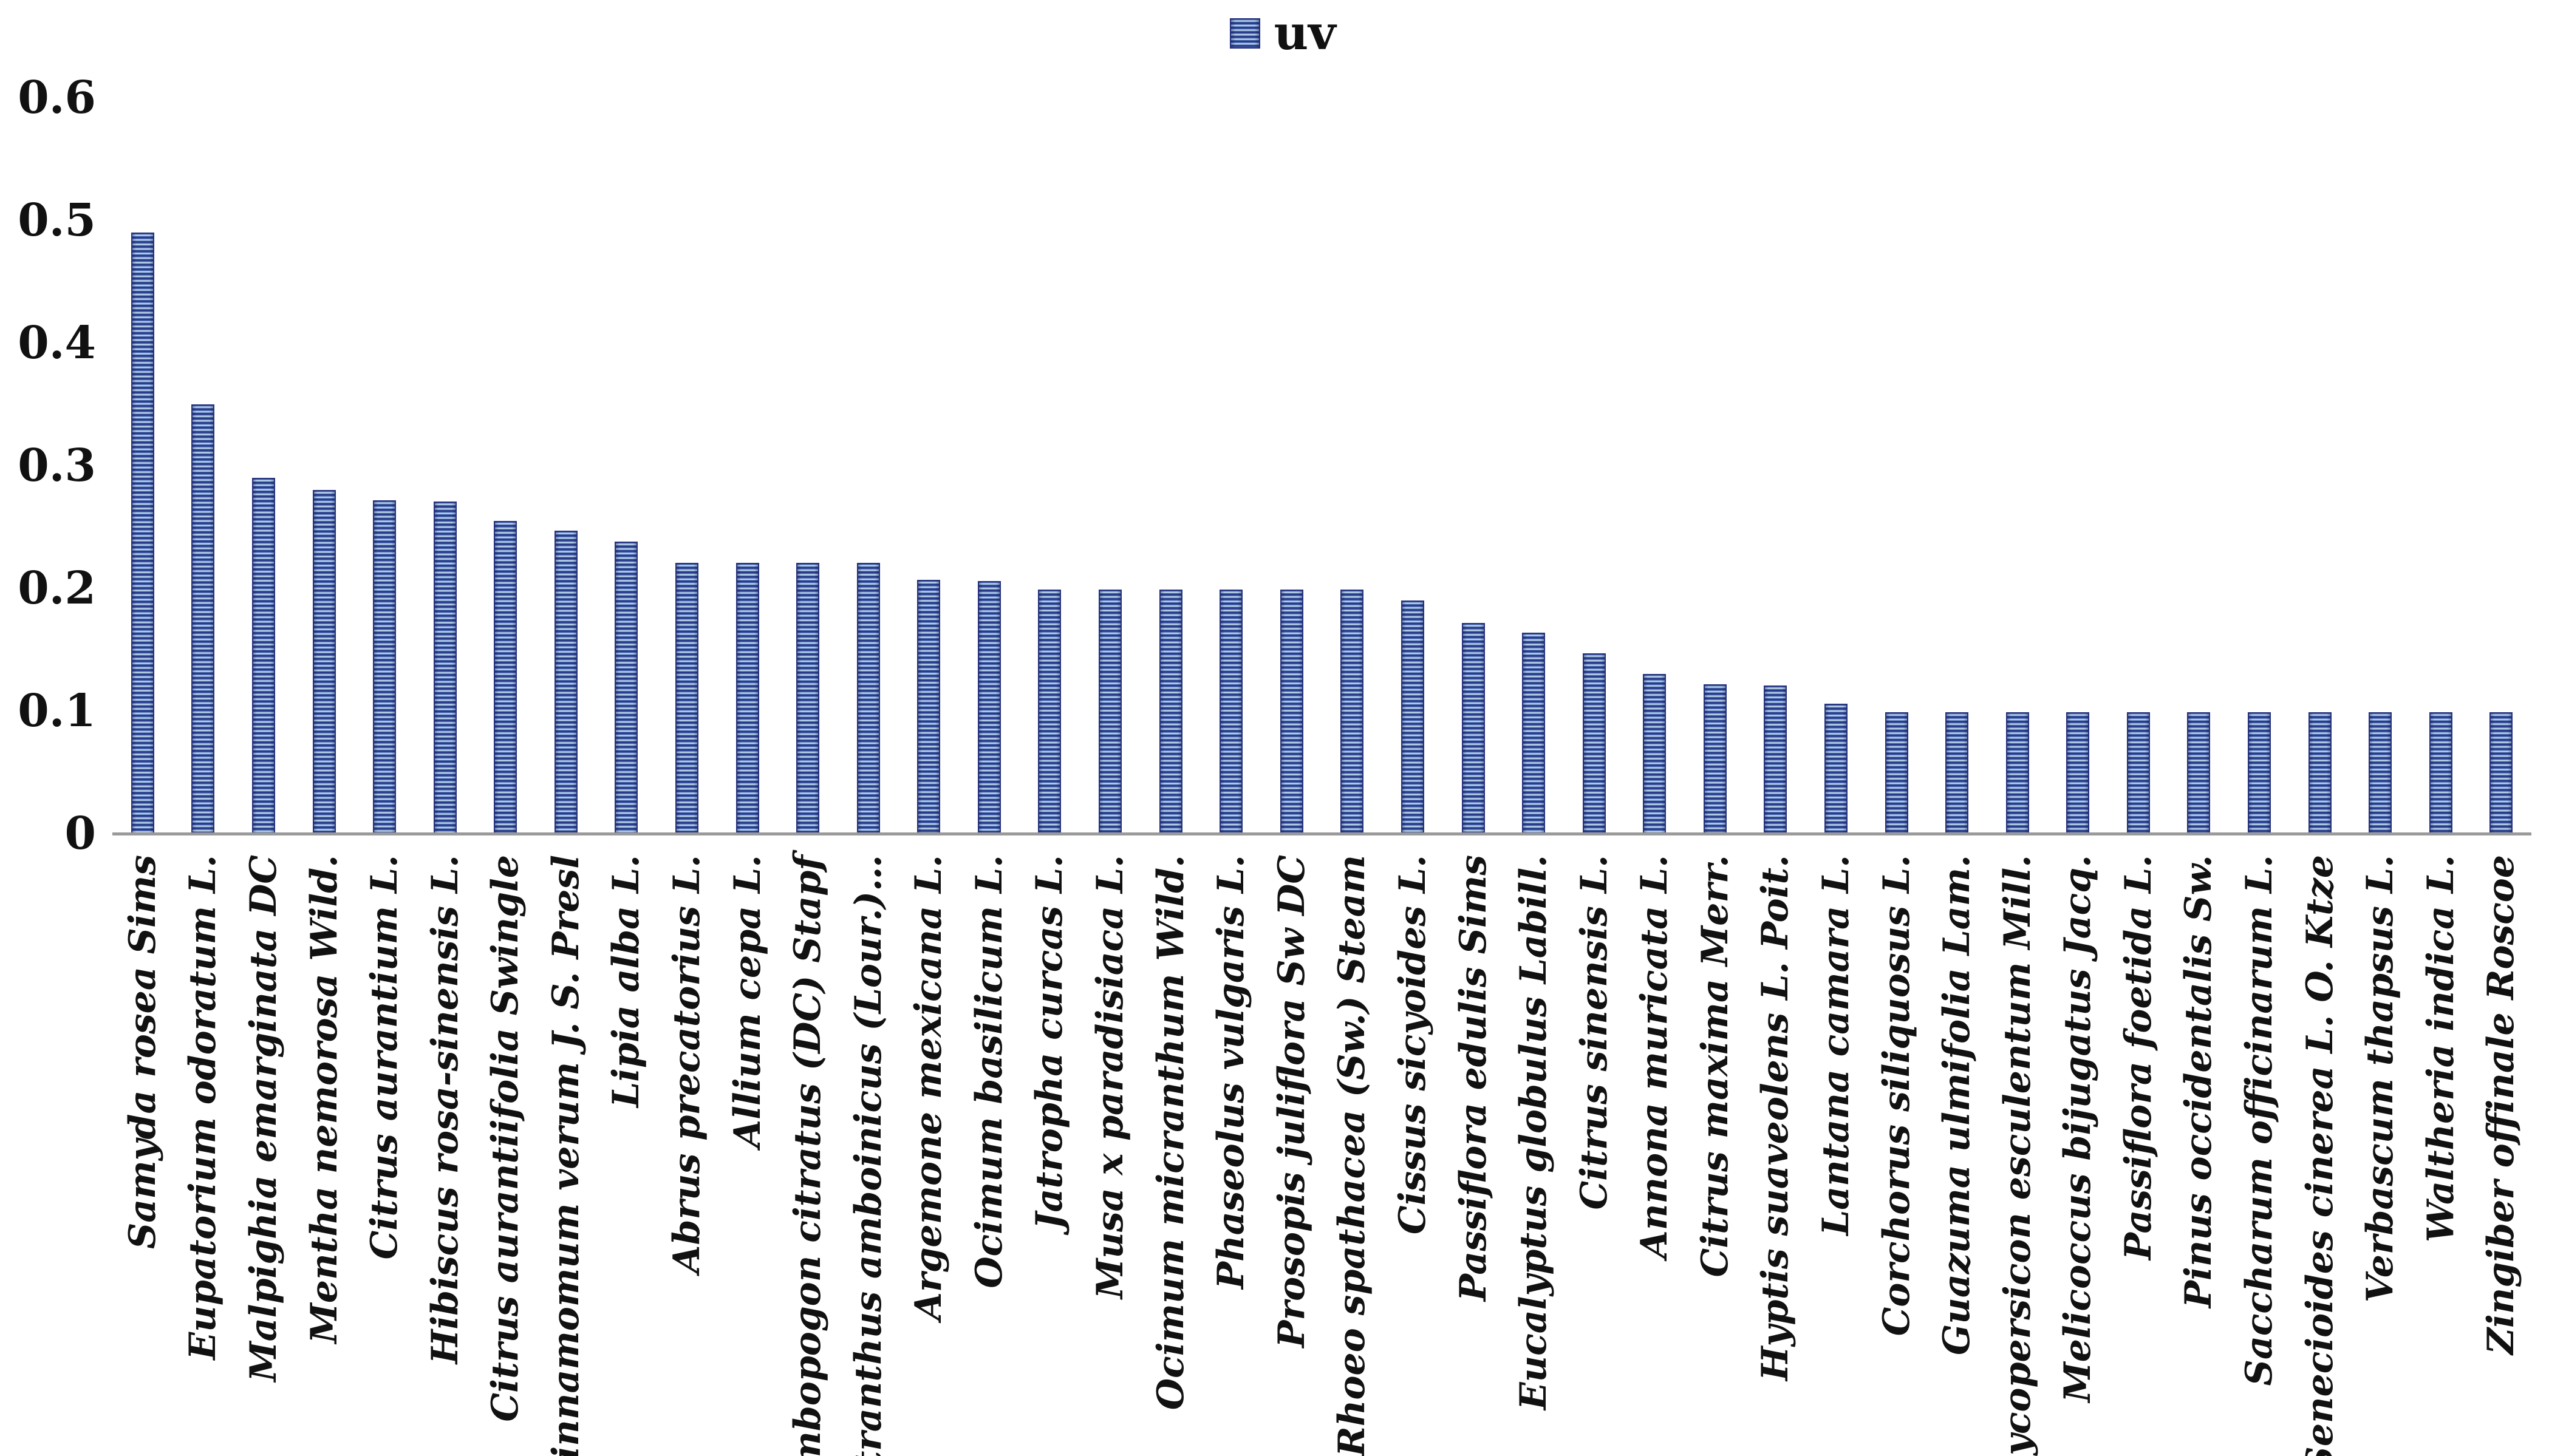  Describe the element at coordinates (2259, 1153) in the screenshot. I see `category-label-slot: Saccharum officinarum L.` at that location.